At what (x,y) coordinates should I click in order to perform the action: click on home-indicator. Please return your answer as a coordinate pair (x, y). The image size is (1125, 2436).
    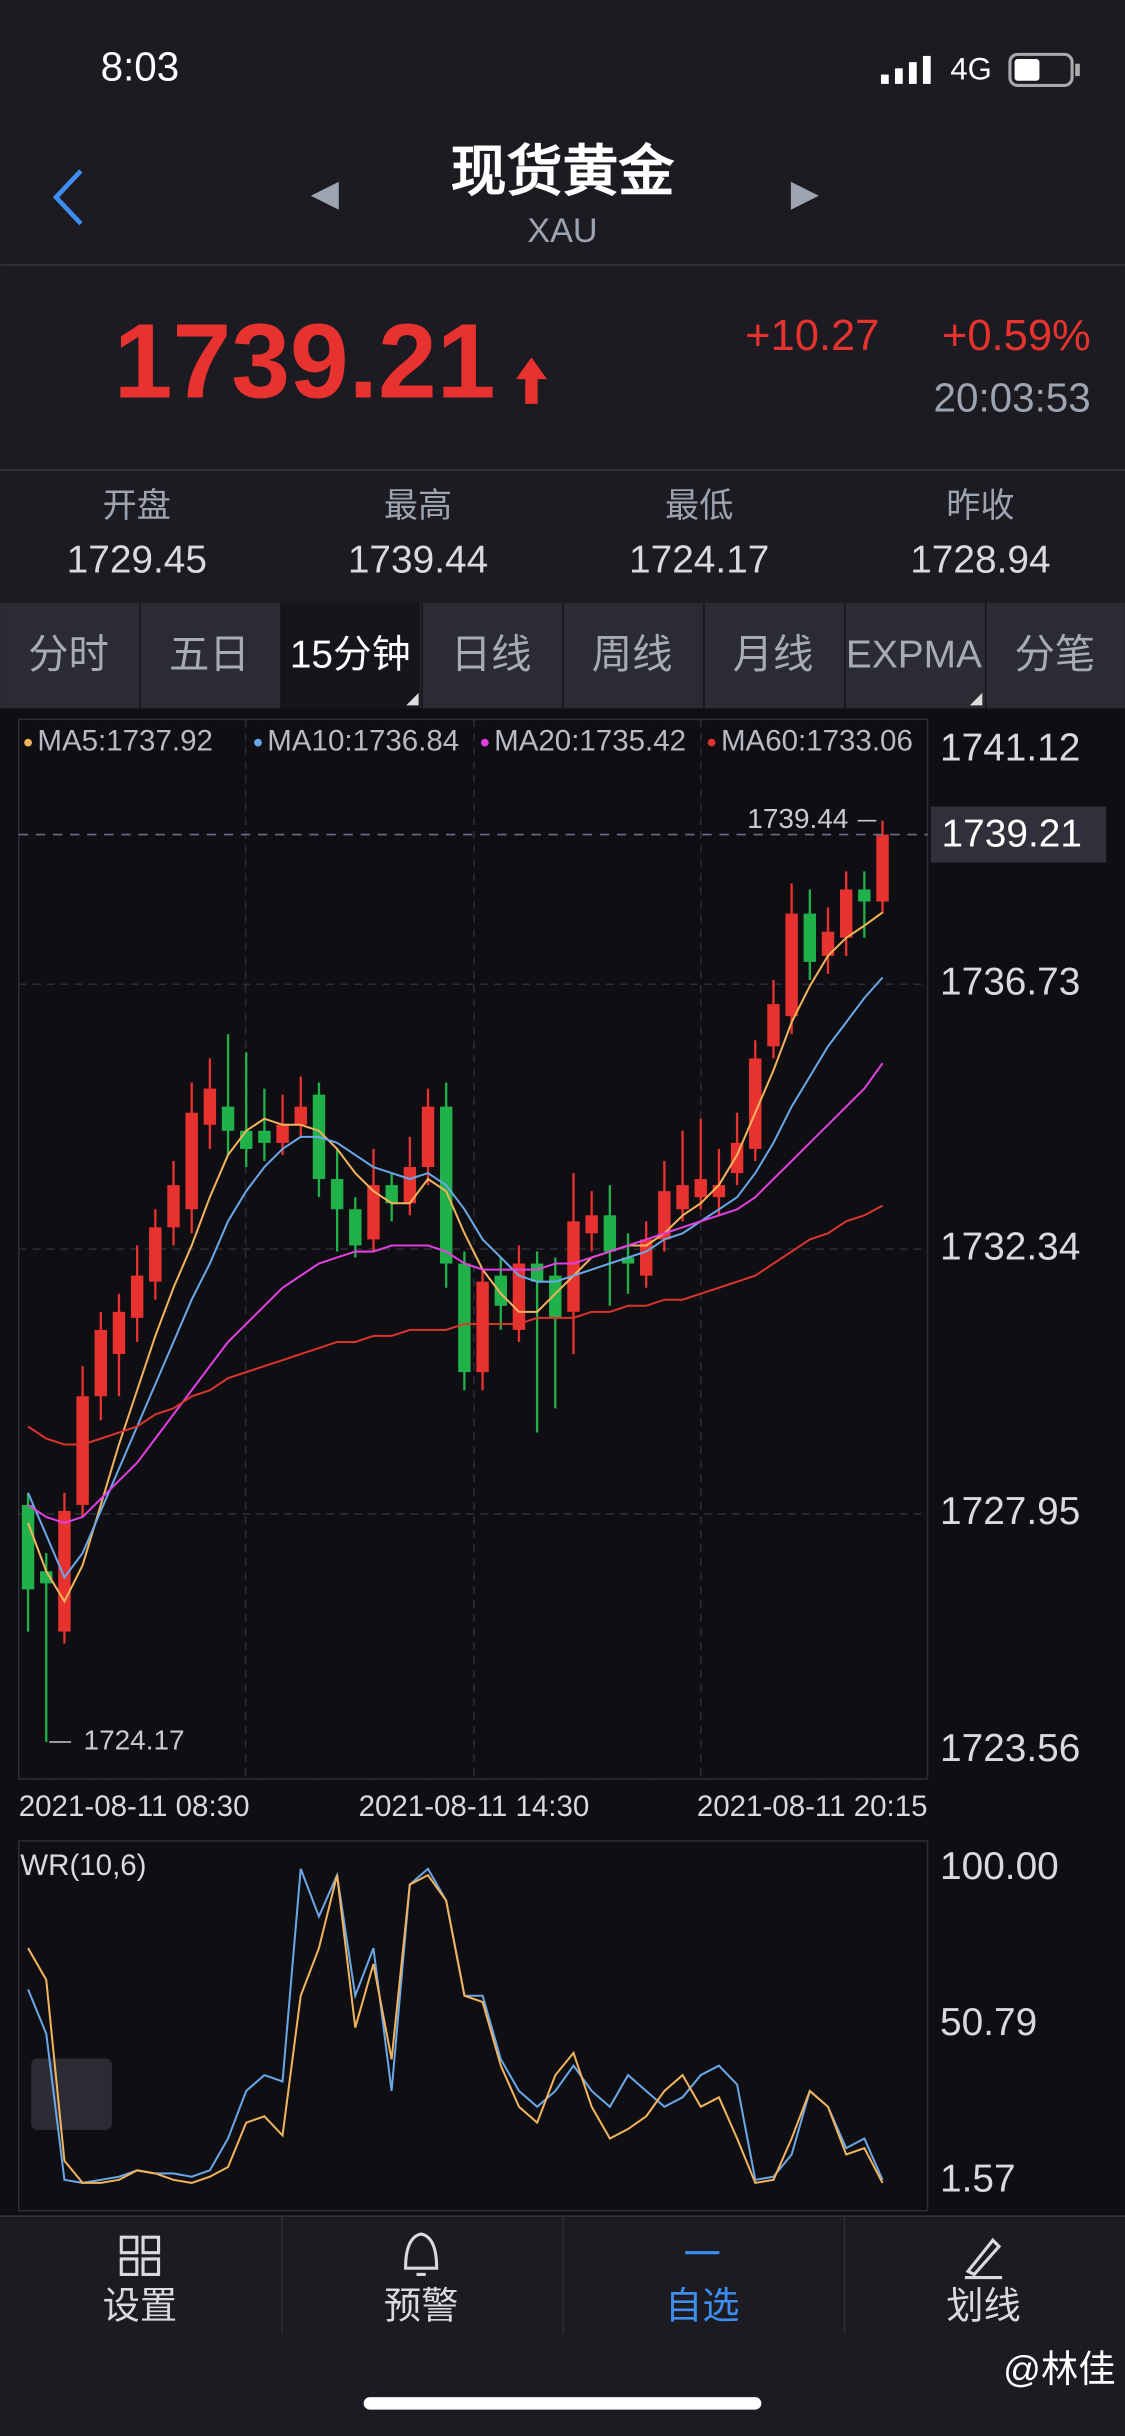
    Looking at the image, I should click on (562, 2403).